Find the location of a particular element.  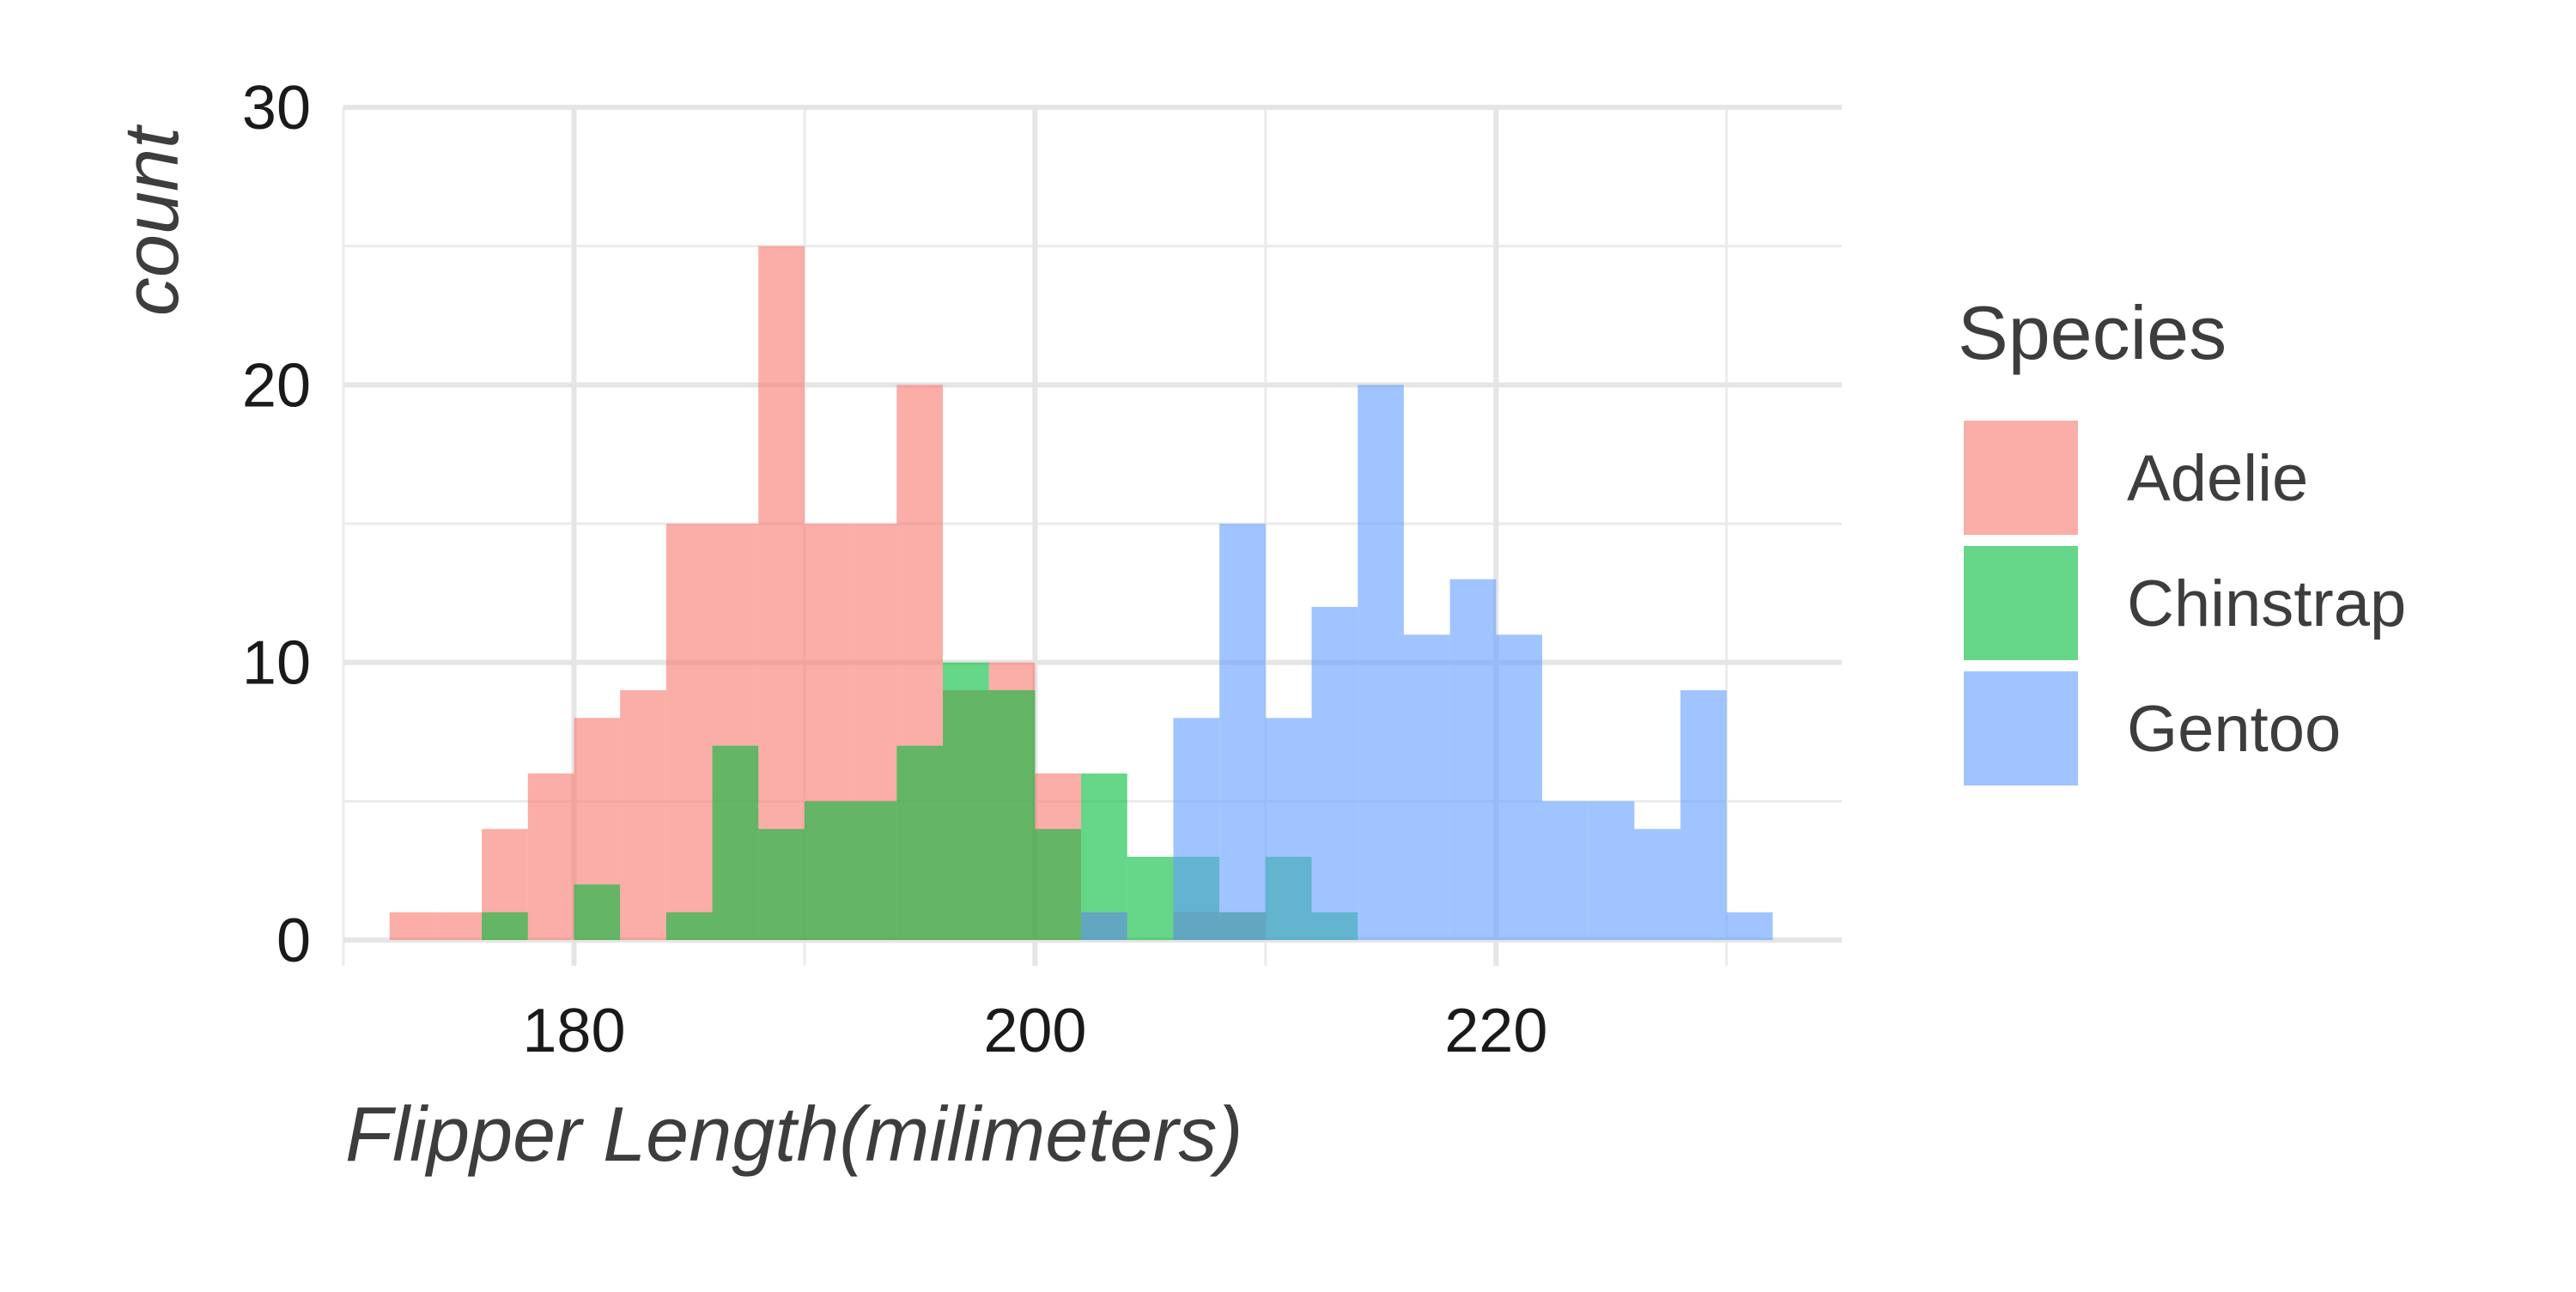

y-tick-label: 20 is located at coordinates (276, 385).